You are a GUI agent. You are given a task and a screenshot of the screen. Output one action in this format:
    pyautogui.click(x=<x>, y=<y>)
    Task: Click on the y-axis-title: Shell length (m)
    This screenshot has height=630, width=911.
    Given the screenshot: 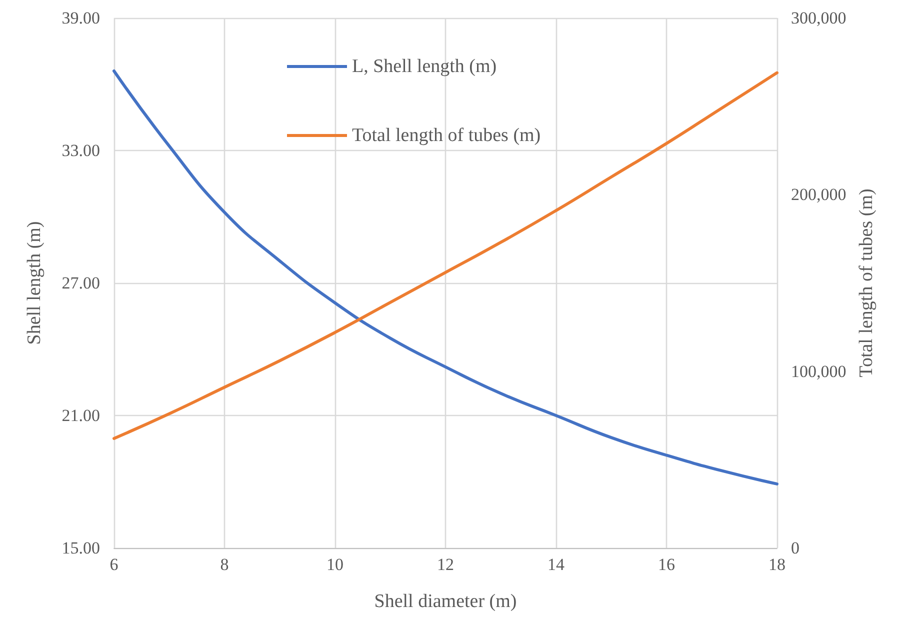 What is the action you would take?
    pyautogui.click(x=34, y=283)
    